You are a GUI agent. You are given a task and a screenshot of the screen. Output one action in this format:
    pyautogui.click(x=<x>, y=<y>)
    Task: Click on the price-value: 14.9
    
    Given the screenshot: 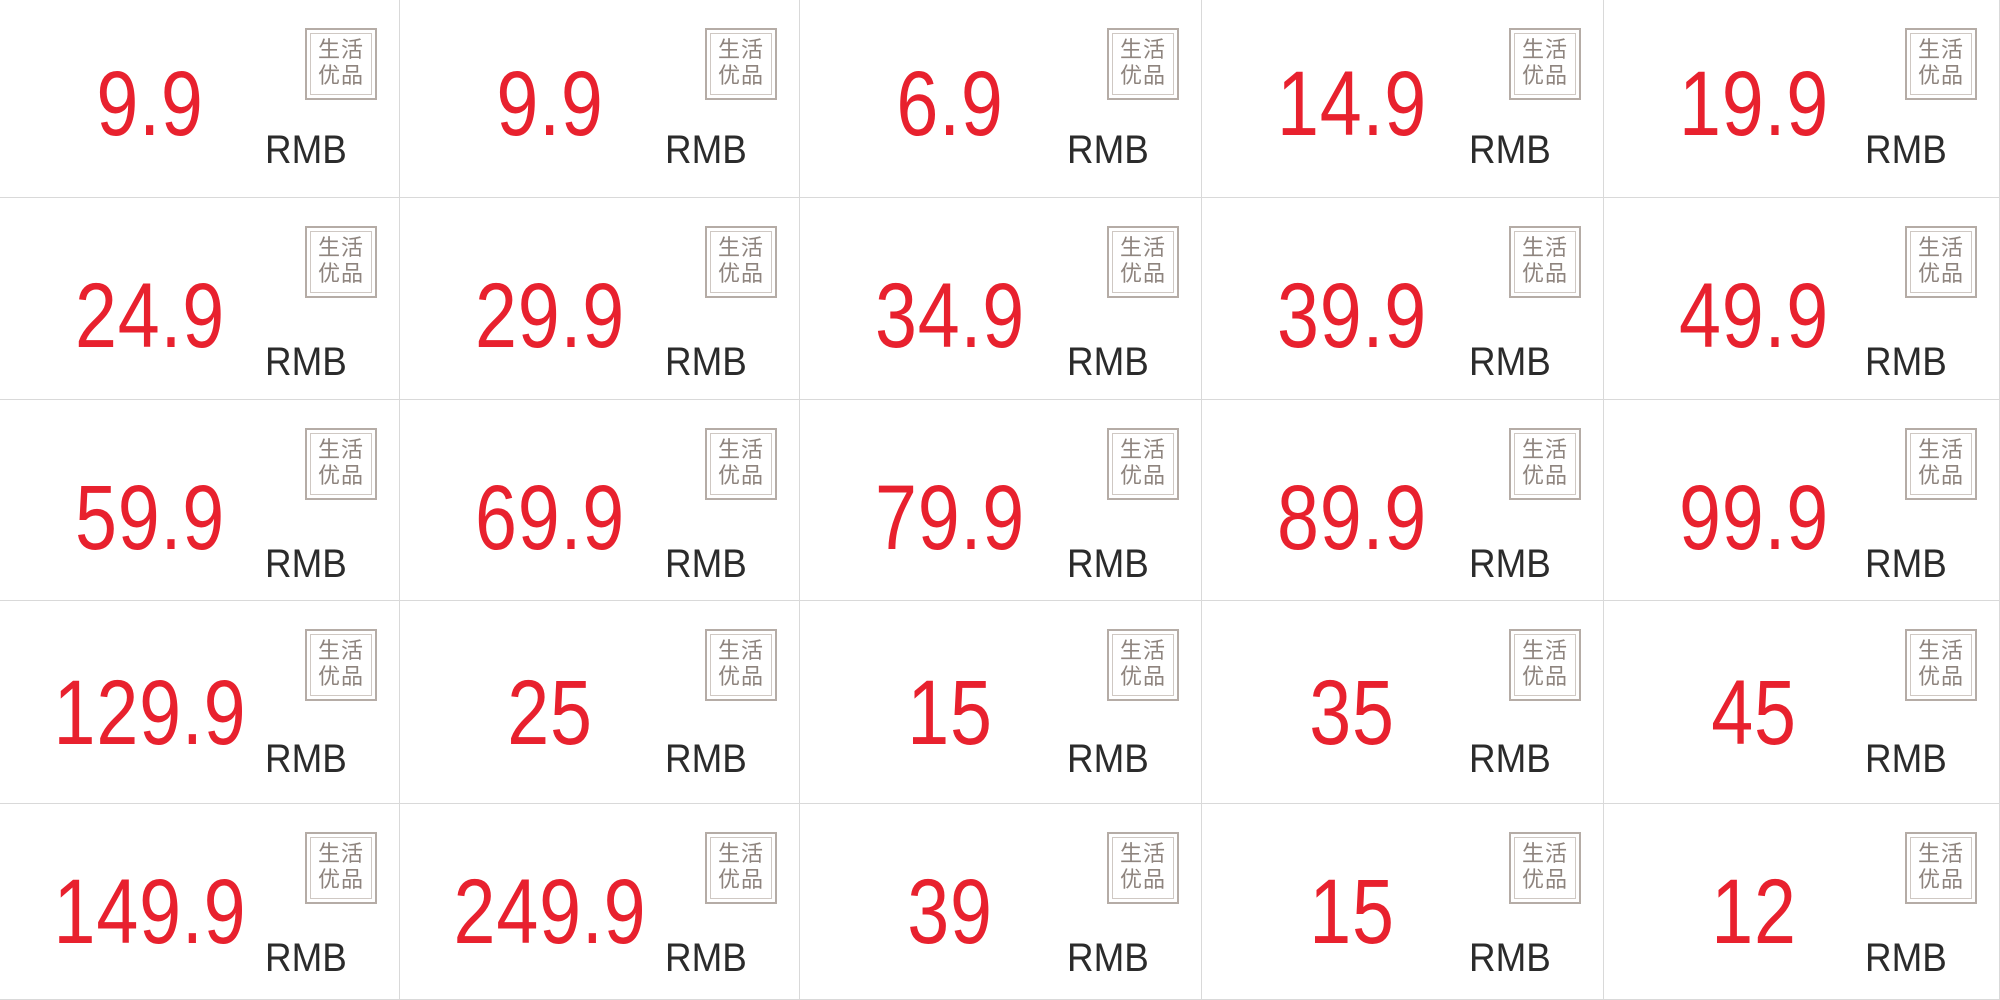 What is the action you would take?
    pyautogui.click(x=1352, y=104)
    